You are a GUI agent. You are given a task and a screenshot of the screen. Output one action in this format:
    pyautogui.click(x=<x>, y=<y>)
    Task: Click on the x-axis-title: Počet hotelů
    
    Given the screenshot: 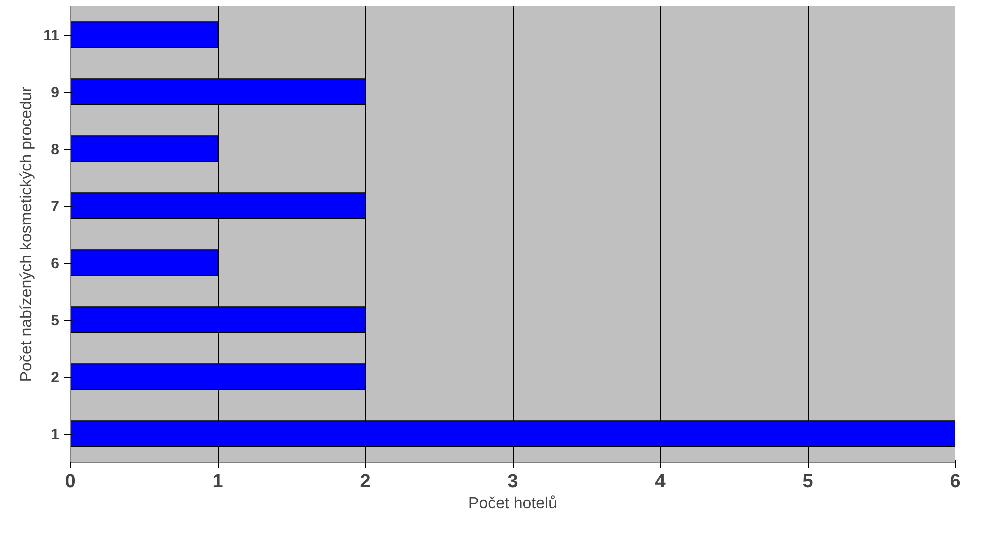 What is the action you would take?
    pyautogui.click(x=513, y=504)
    